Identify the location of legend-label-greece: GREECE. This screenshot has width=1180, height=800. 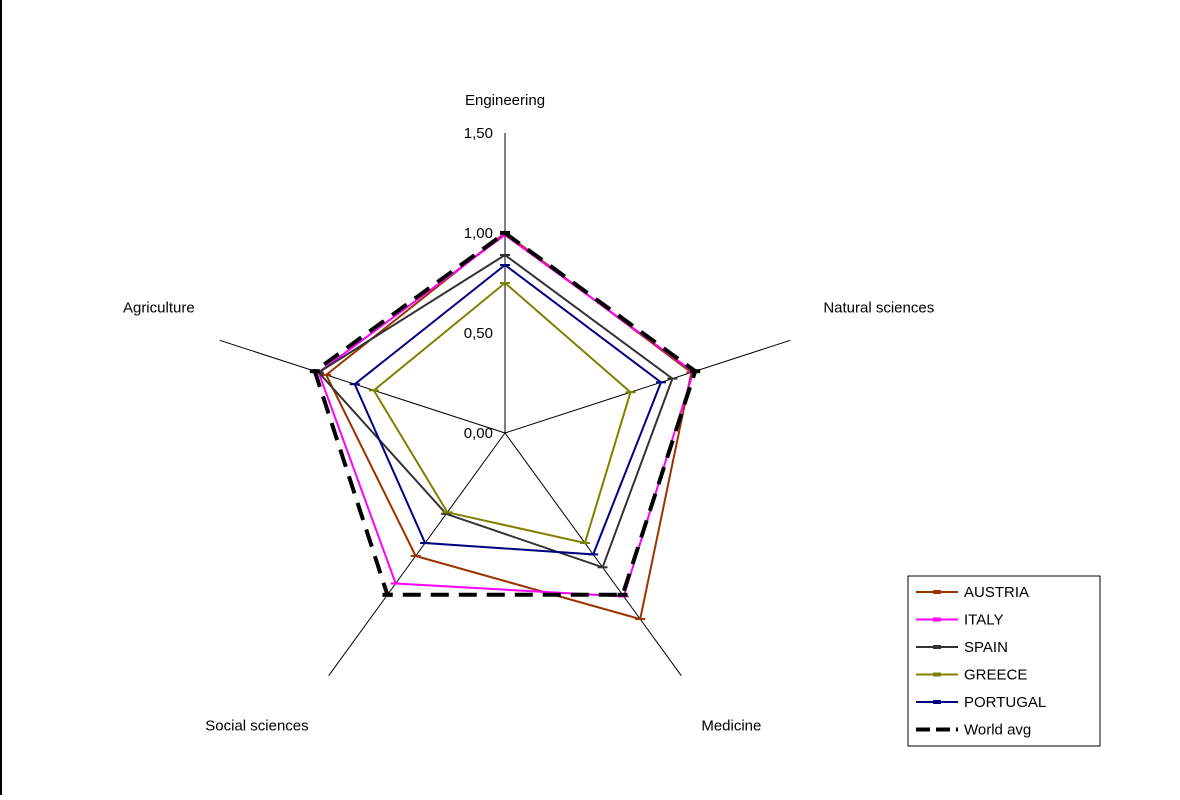
(995, 675).